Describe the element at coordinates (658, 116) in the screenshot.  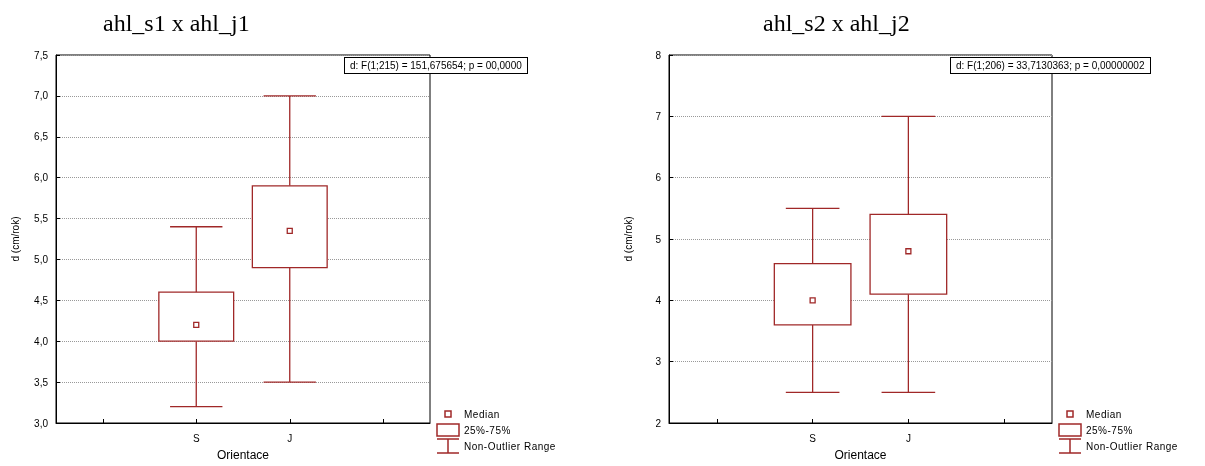
I see `y-tick-label: 7` at that location.